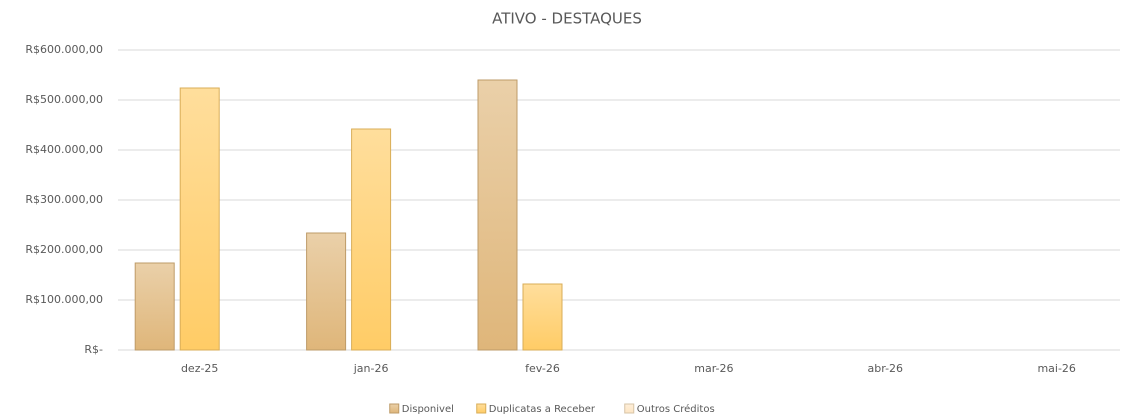 The image size is (1131, 416). What do you see at coordinates (371, 368) in the screenshot?
I see `x-tick-label: jan-26` at bounding box center [371, 368].